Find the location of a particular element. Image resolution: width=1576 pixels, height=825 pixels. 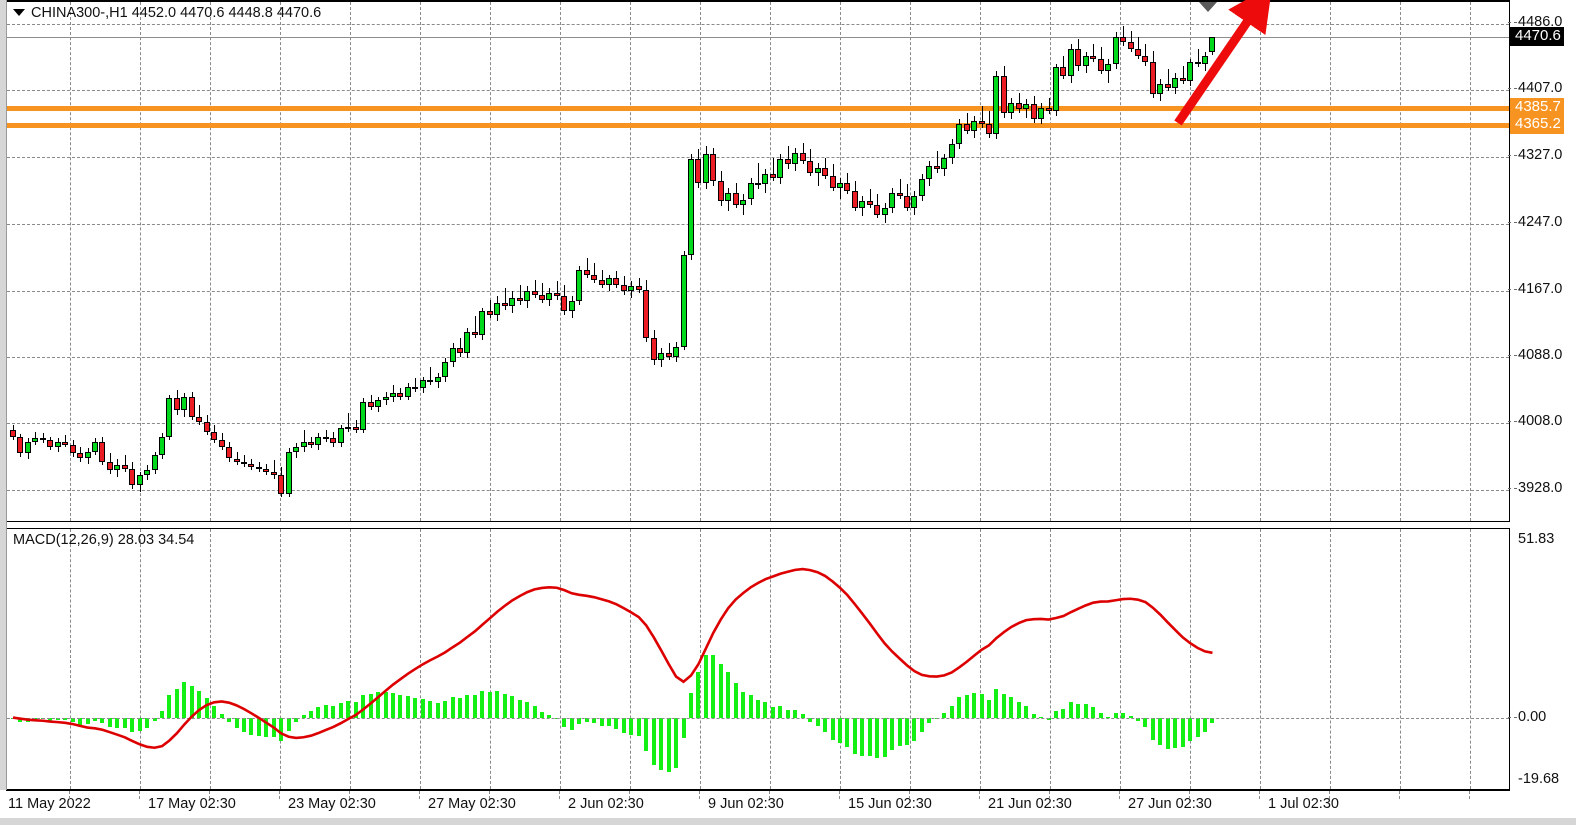

price-axis-label: 4486.0 is located at coordinates (1535, 22).